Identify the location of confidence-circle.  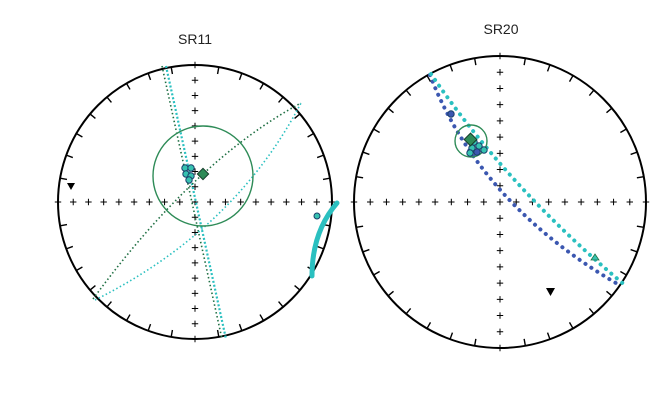
(471, 141).